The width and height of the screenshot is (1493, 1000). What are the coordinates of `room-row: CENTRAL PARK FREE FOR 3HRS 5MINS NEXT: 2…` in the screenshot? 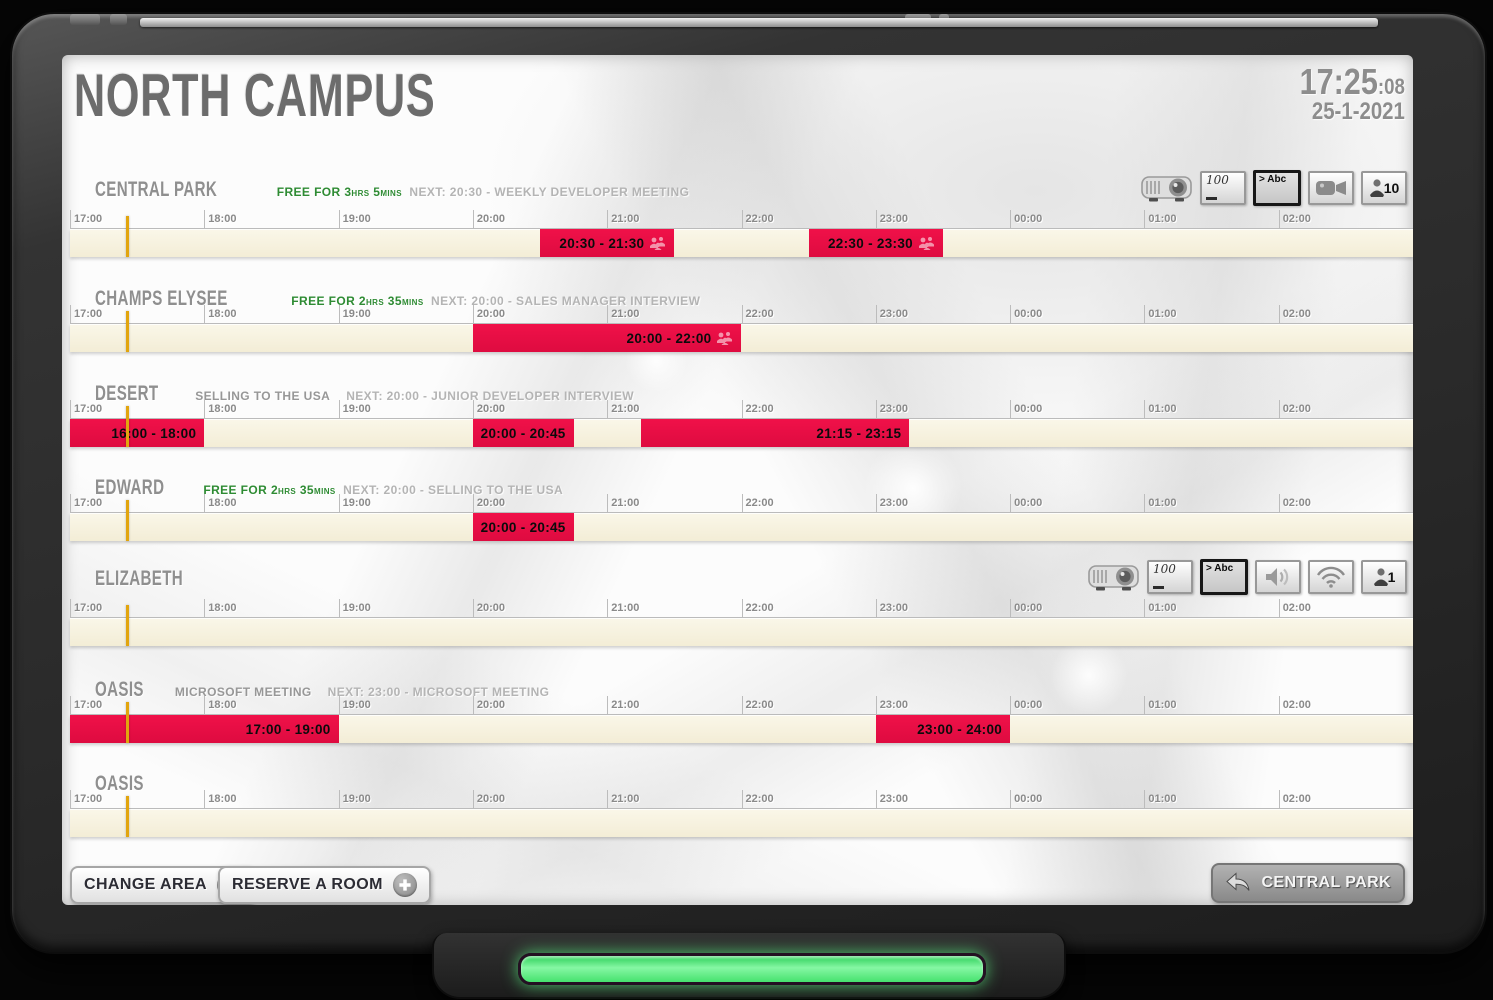 It's located at (741, 215).